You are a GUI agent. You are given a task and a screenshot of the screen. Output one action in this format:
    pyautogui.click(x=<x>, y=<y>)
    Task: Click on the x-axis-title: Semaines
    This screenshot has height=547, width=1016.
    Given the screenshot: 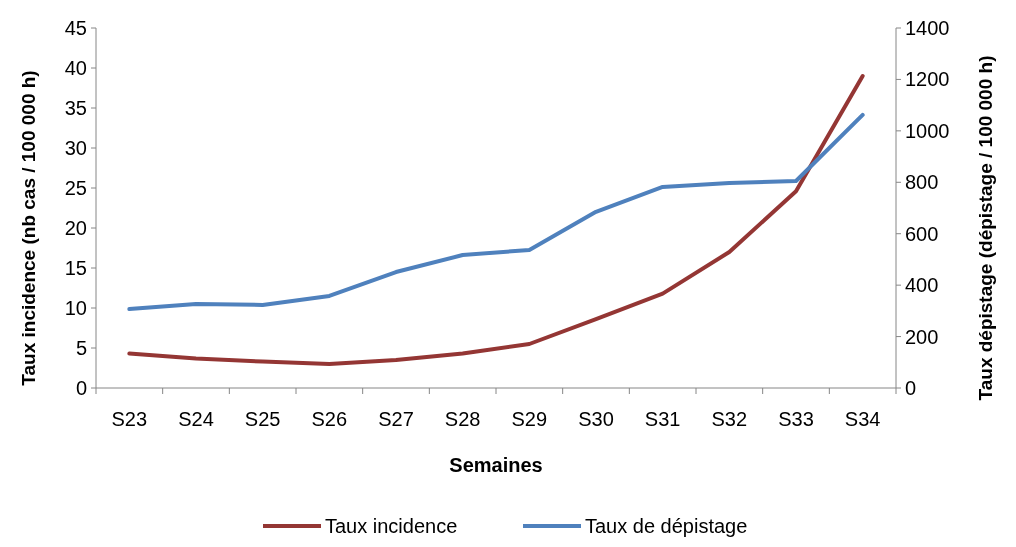 What is the action you would take?
    pyautogui.click(x=496, y=465)
    